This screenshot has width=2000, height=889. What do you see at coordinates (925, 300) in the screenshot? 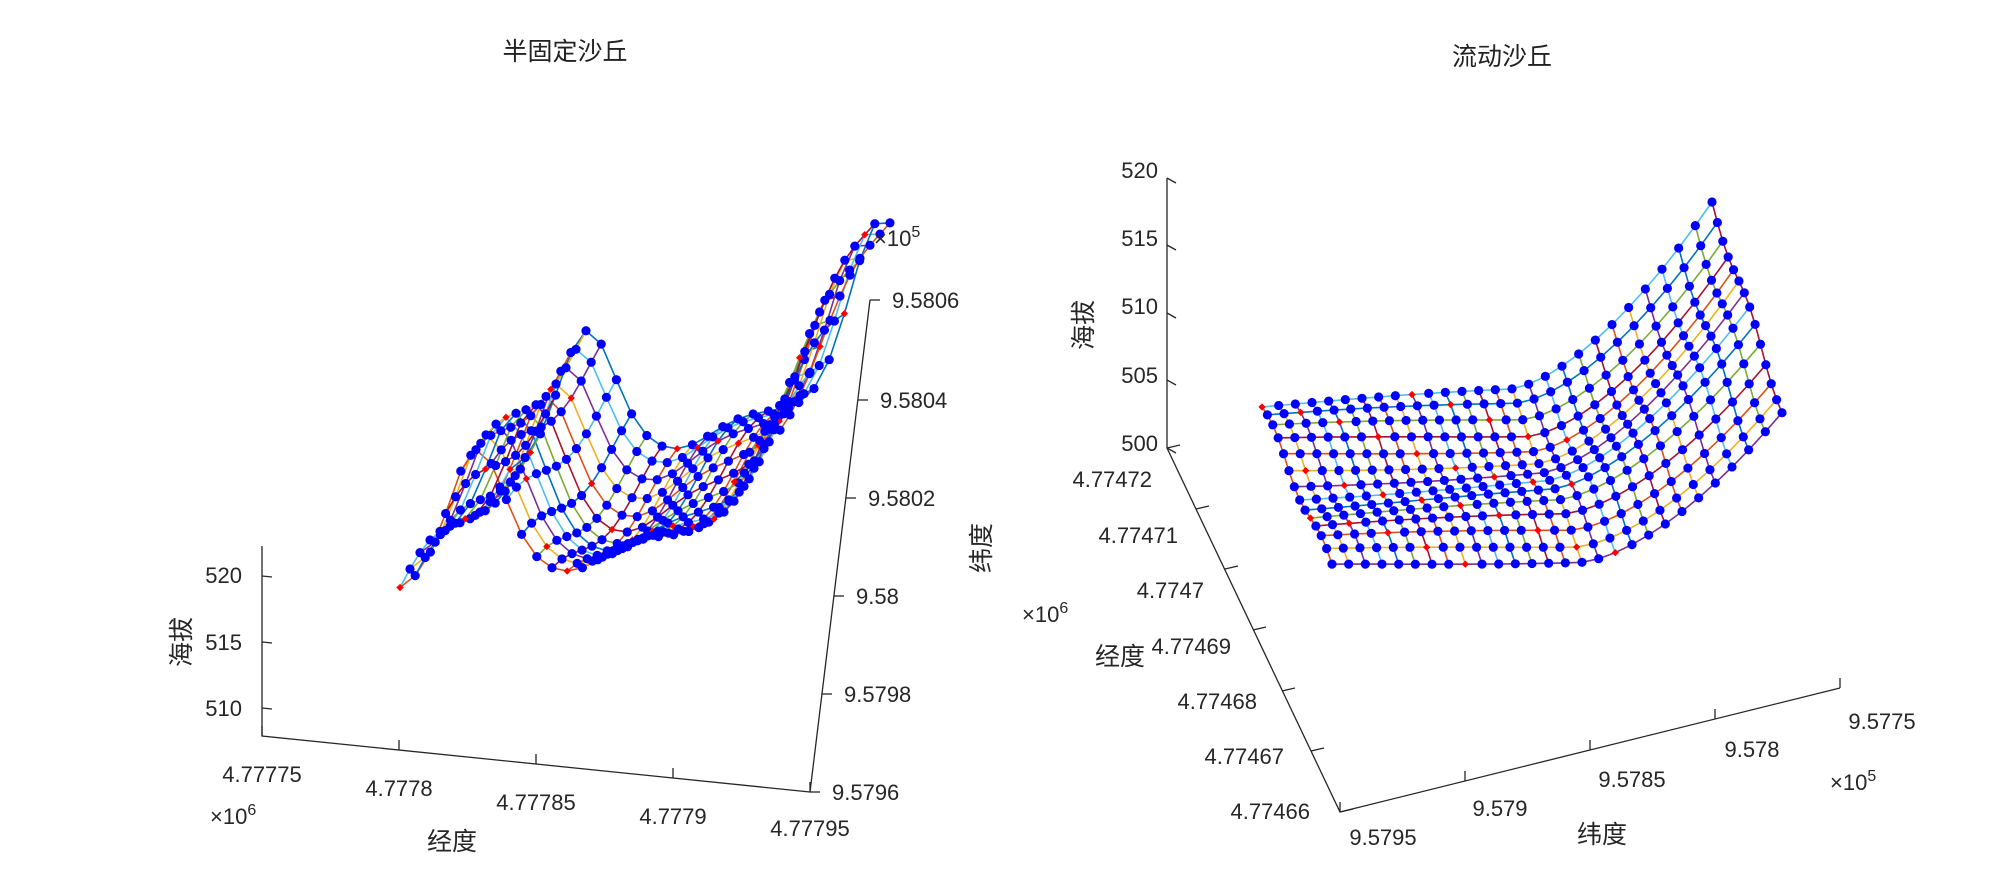
I see `chart-left-y-tick: 9.5806` at bounding box center [925, 300].